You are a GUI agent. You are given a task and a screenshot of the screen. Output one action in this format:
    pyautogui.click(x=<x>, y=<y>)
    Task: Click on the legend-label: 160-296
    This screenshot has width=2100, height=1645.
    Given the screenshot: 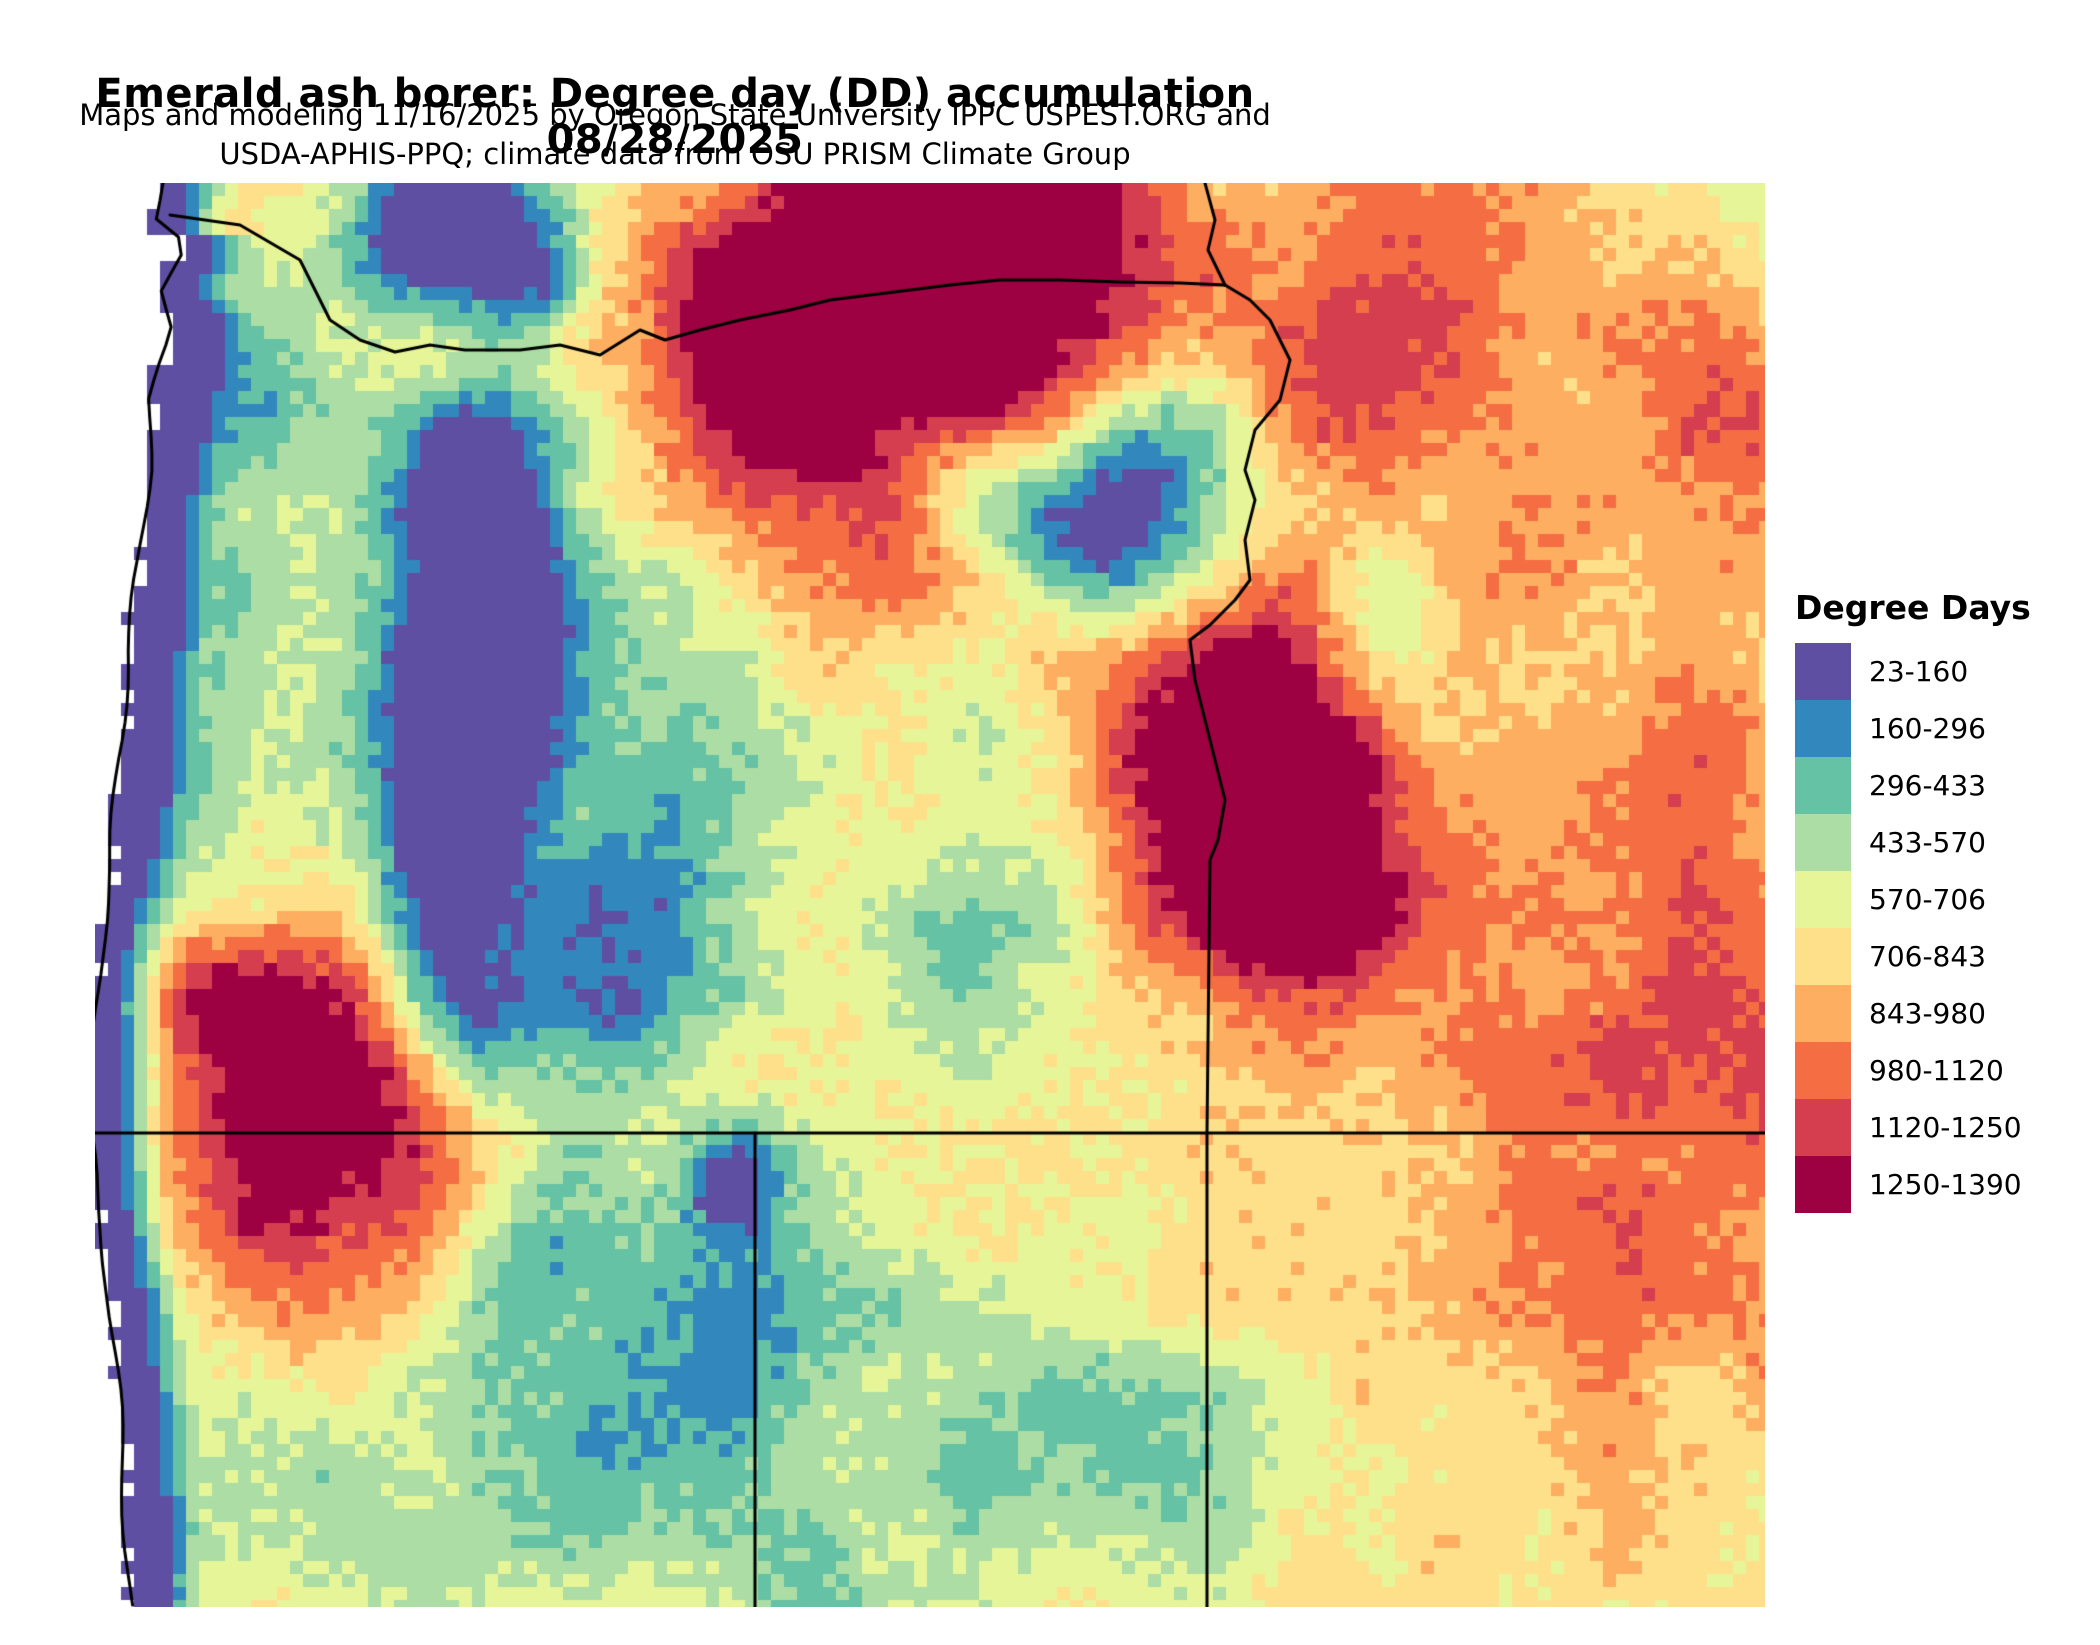 What is the action you would take?
    pyautogui.click(x=1927, y=728)
    